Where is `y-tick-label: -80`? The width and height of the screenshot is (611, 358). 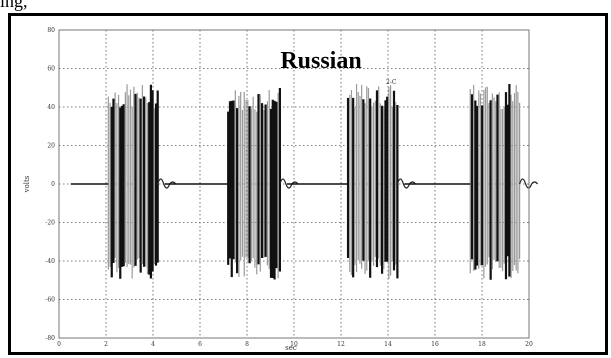 y-tick-label: -80 is located at coordinates (50, 338).